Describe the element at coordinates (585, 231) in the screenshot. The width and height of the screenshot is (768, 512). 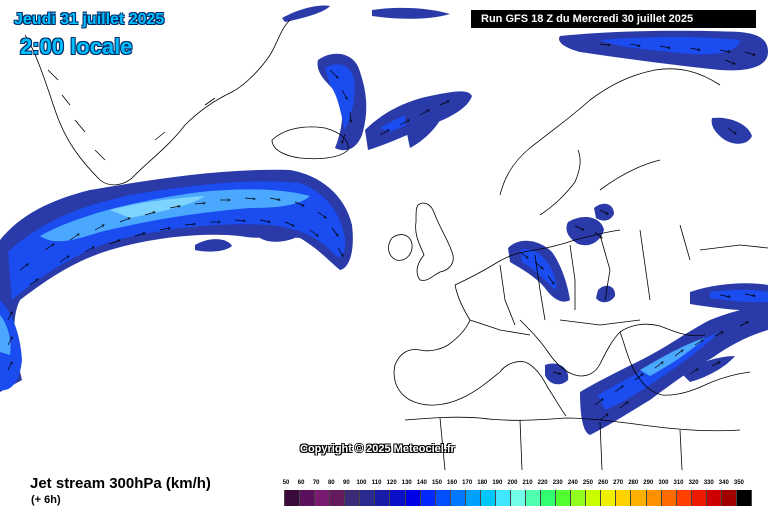
I see `baltic-blob` at that location.